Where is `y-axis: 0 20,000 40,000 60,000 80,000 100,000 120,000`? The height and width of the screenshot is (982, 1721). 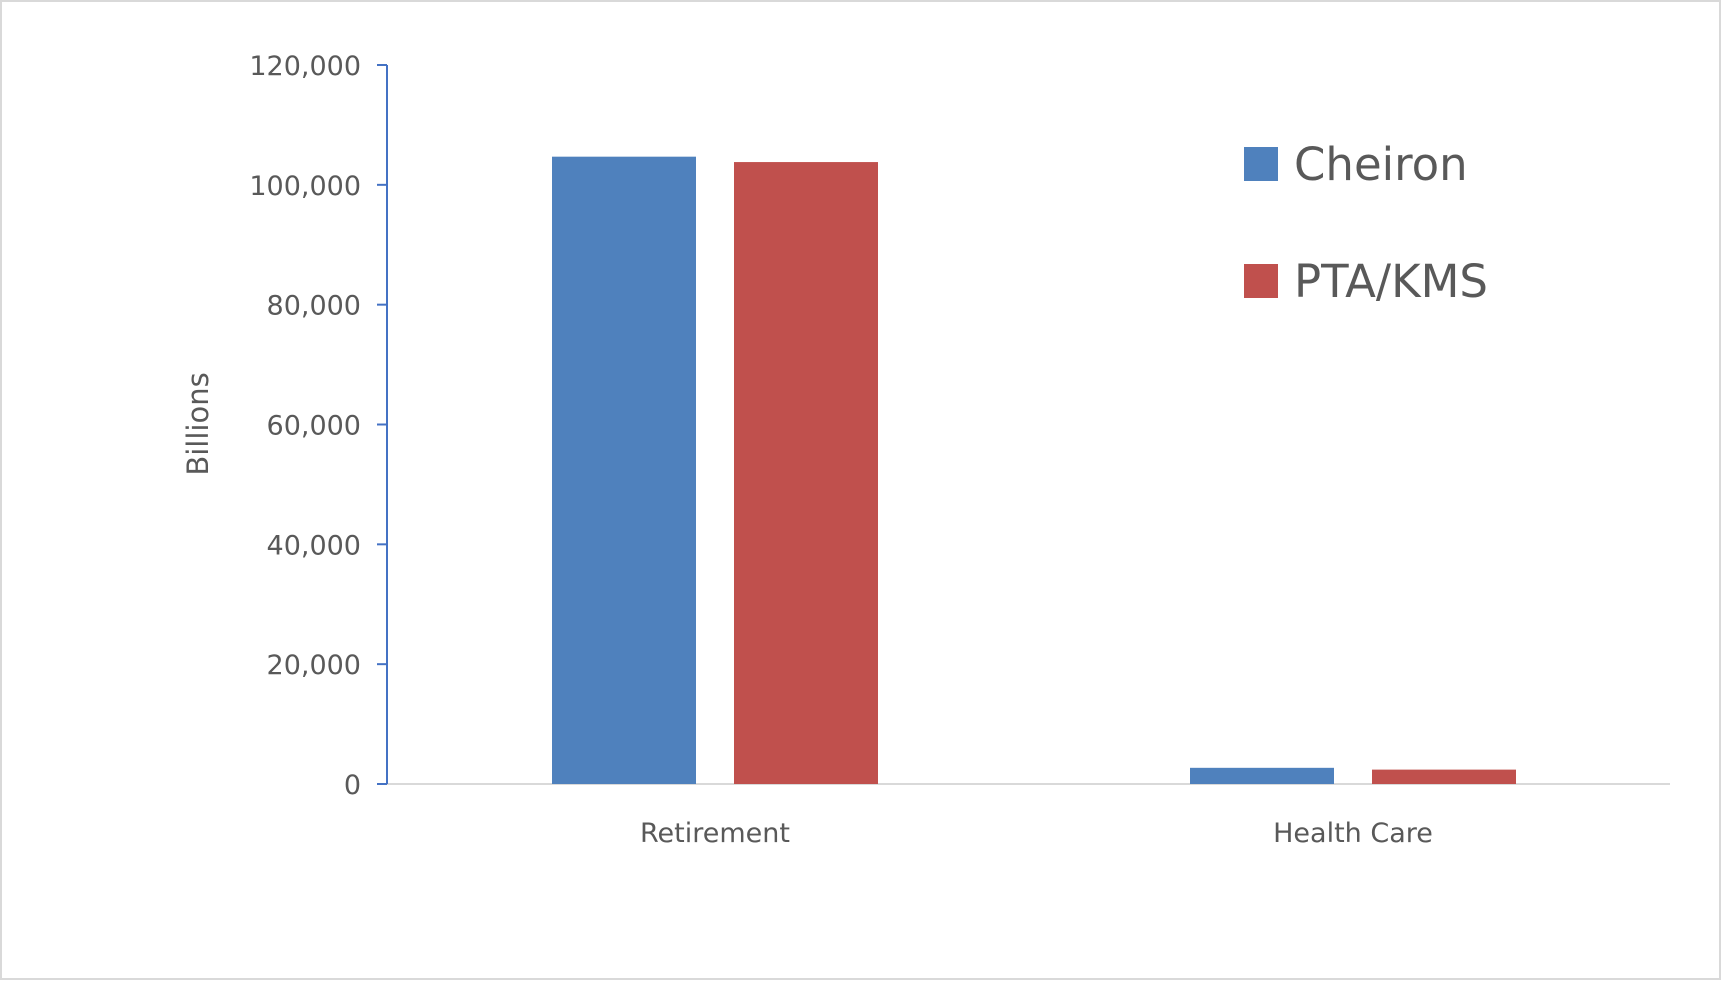
y-axis: 0 20,000 40,000 60,000 80,000 100,000 120,000 is located at coordinates (318, 426).